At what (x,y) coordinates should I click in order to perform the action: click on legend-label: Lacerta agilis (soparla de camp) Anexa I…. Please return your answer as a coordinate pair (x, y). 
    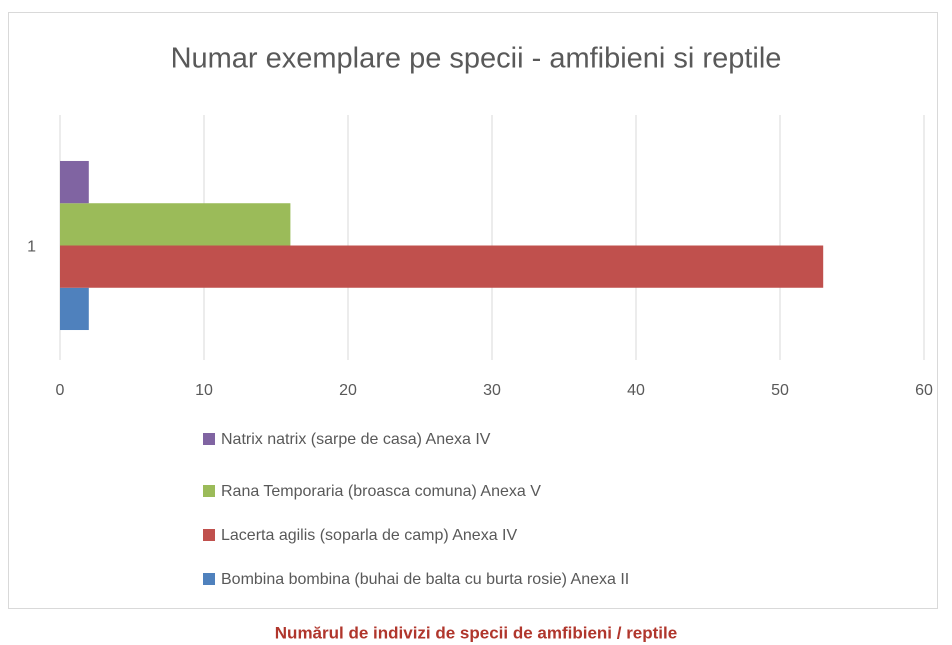
    Looking at the image, I should click on (369, 535).